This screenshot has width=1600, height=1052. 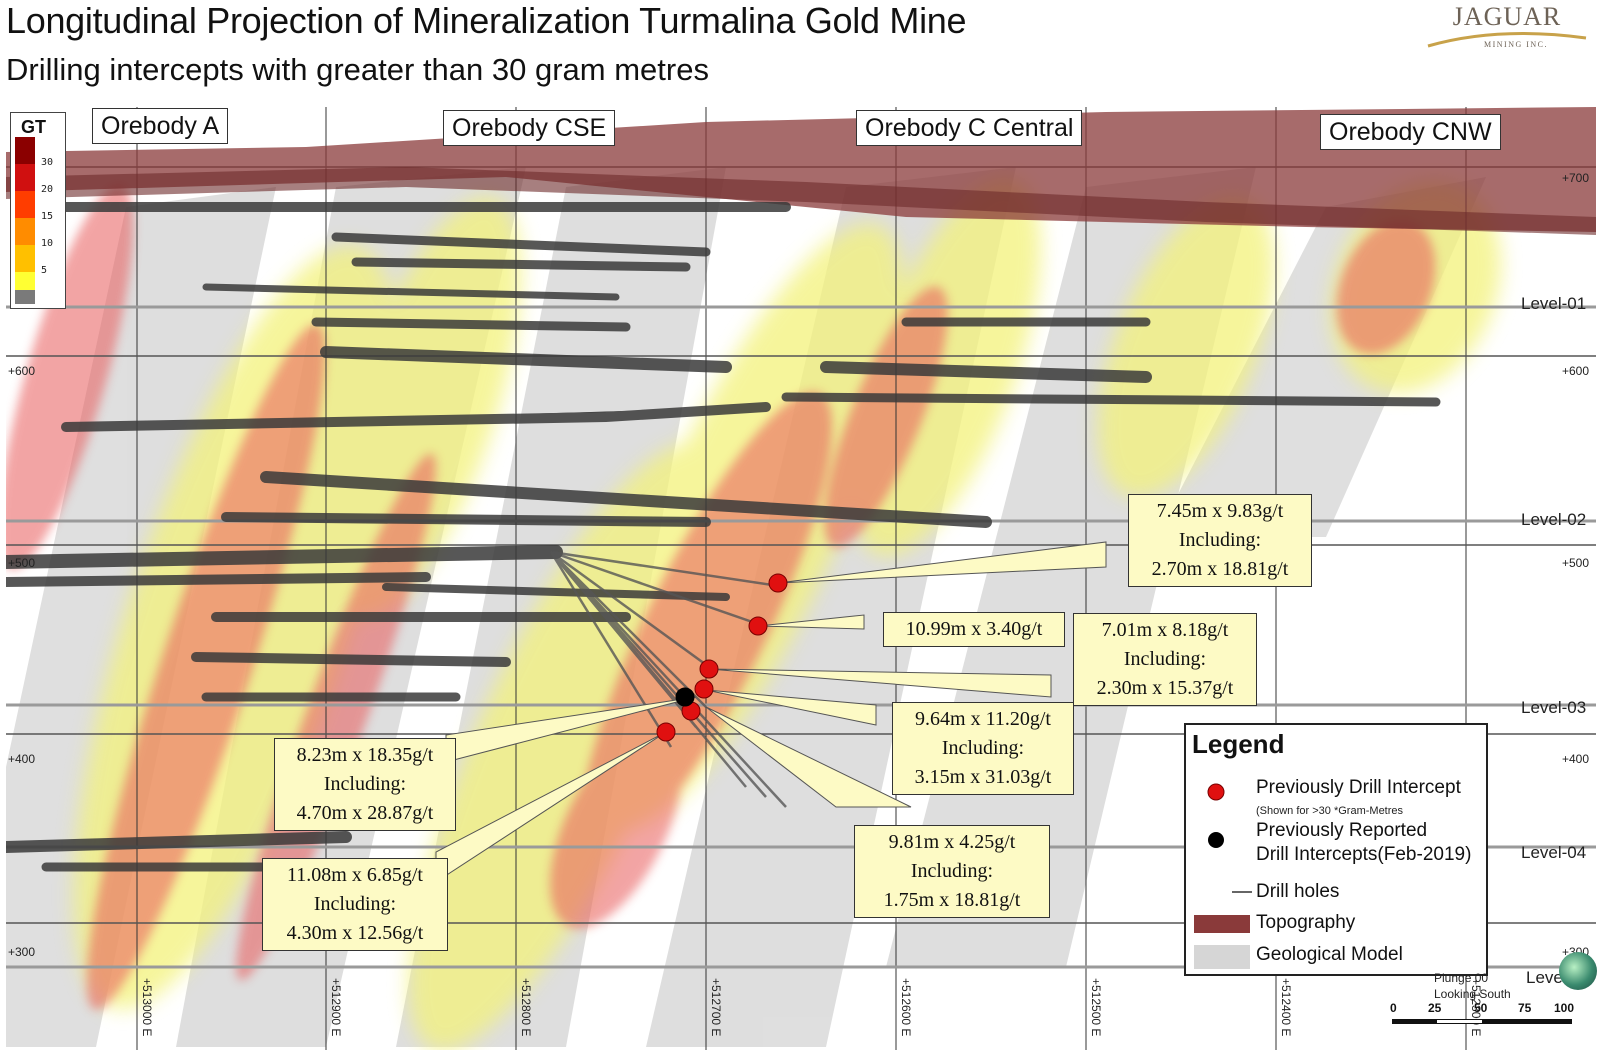 I want to click on legend-topography-swatch, so click(x=1222, y=924).